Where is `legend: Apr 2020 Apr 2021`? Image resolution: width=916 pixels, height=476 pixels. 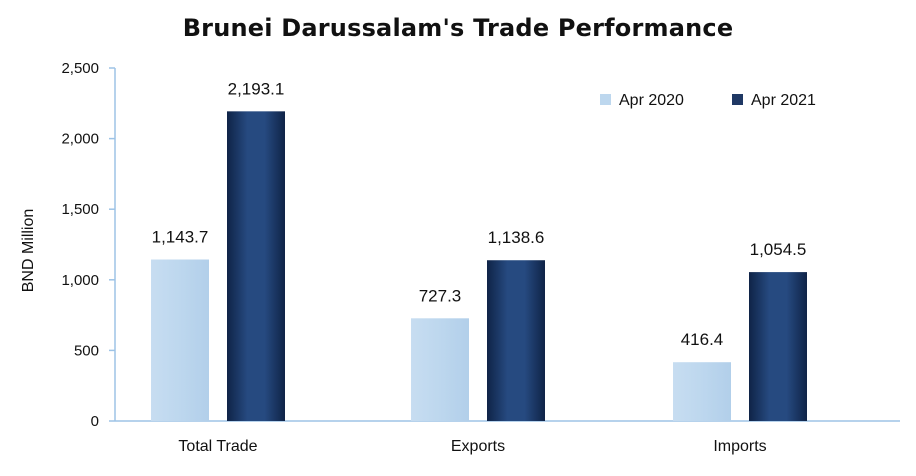
legend: Apr 2020 Apr 2021 is located at coordinates (708, 100).